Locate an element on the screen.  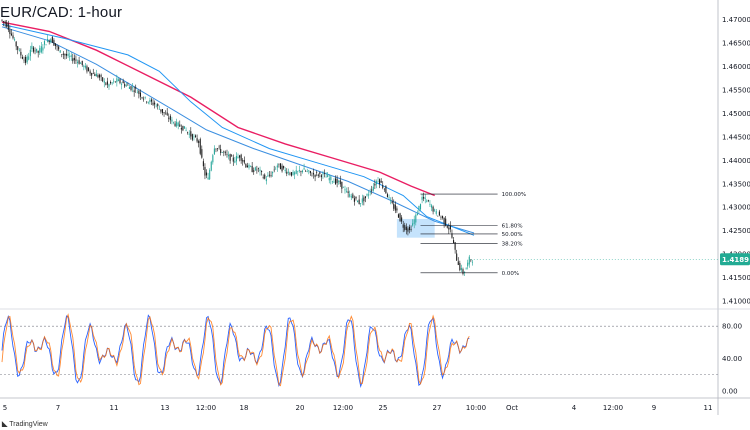
time-tick-label: 27 is located at coordinates (437, 408).